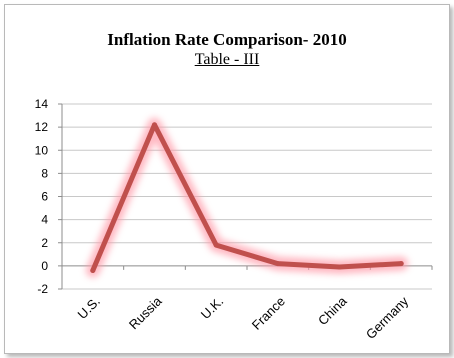 The width and height of the screenshot is (454, 358). I want to click on x-category-label: France, so click(268, 313).